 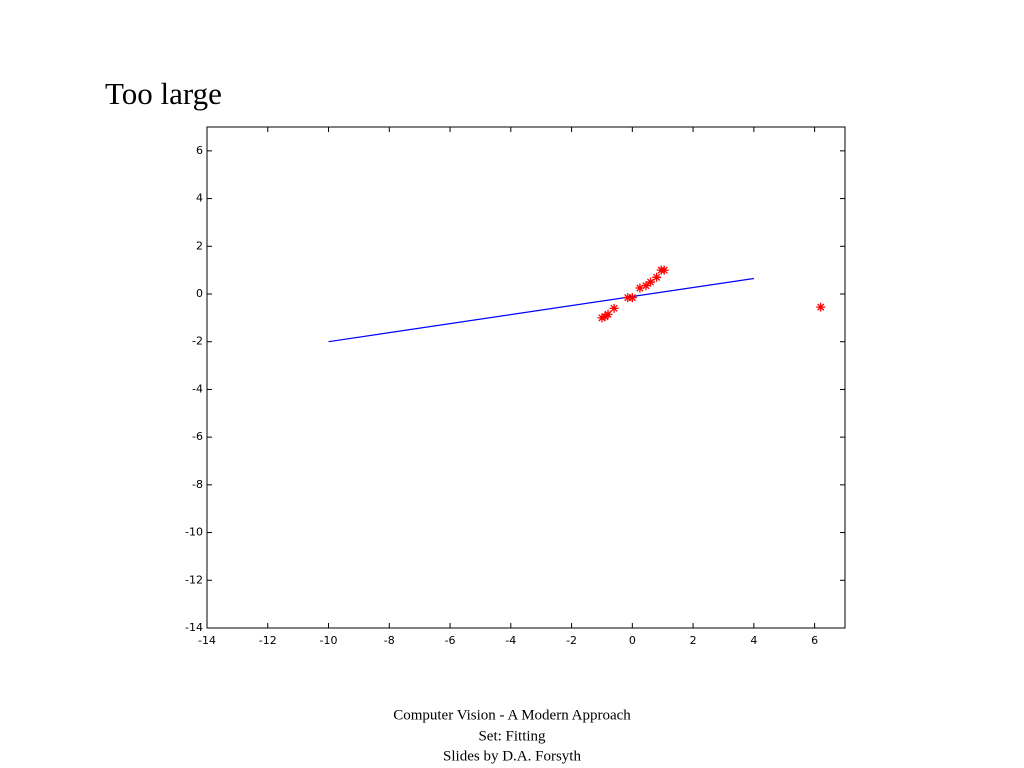 What do you see at coordinates (329, 640) in the screenshot?
I see `x-tick-label: -10` at bounding box center [329, 640].